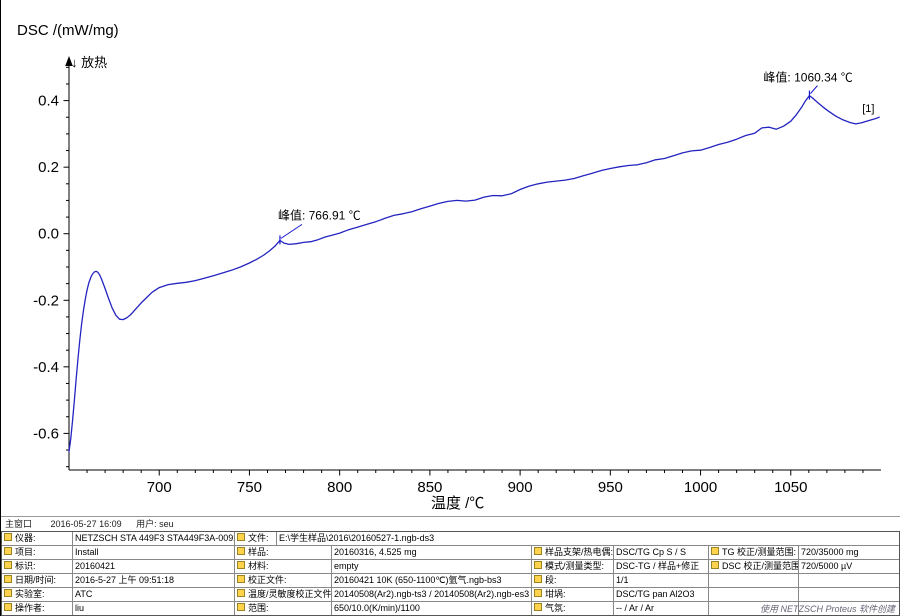 The image size is (900, 616). What do you see at coordinates (30, 608) in the screenshot?
I see `field-label: 操作者:` at bounding box center [30, 608].